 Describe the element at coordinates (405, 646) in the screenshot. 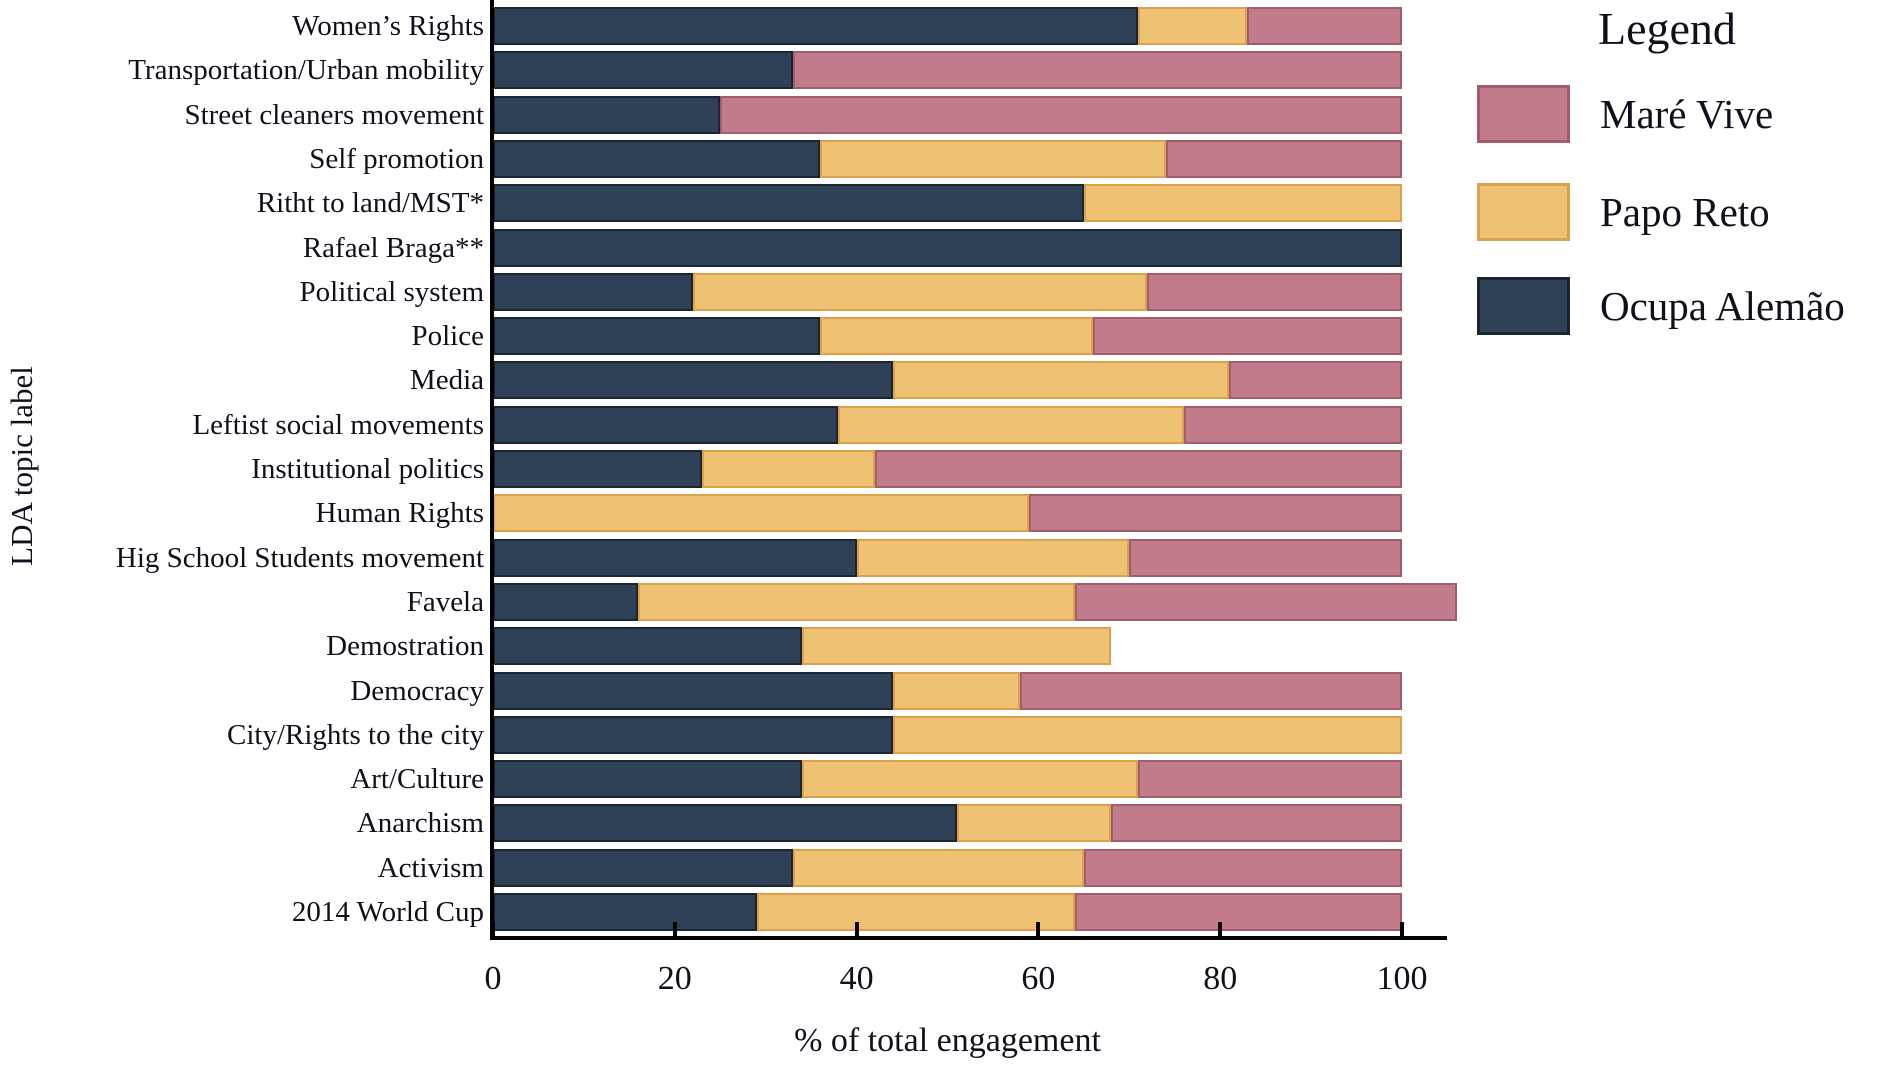

I see `category-label: Demostration` at that location.